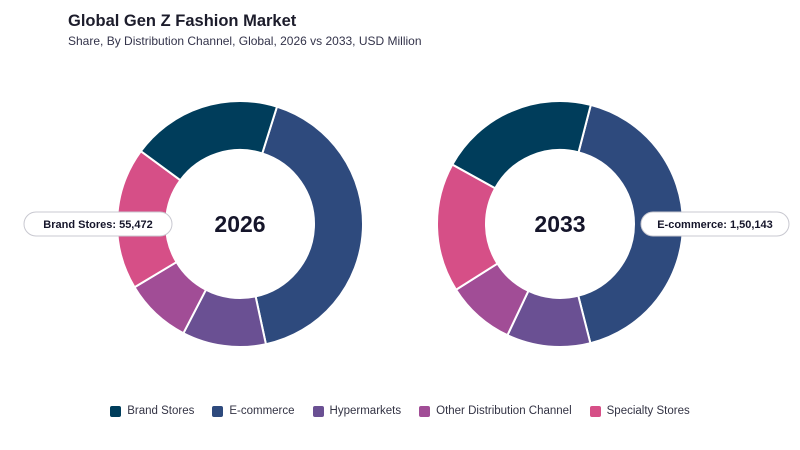 Image resolution: width=800 pixels, height=450 pixels. What do you see at coordinates (209, 141) in the screenshot?
I see `slice-2026-brand-stores` at bounding box center [209, 141].